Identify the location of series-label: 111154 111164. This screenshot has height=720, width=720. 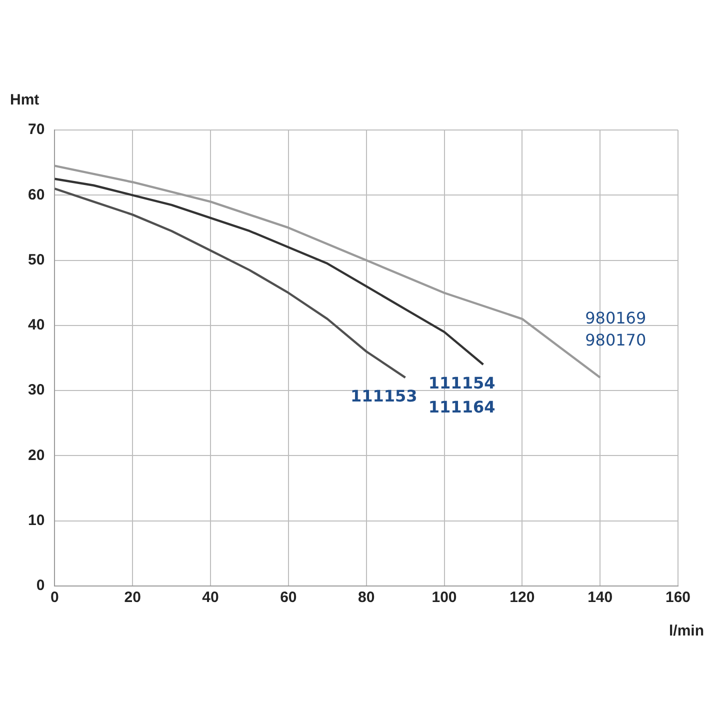
(462, 395).